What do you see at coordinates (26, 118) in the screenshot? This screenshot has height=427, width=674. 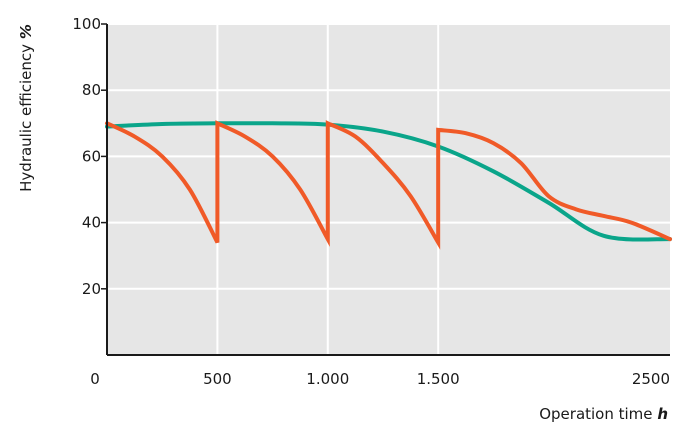 I see `y-axis-label: Hydraulic efficiency` at bounding box center [26, 118].